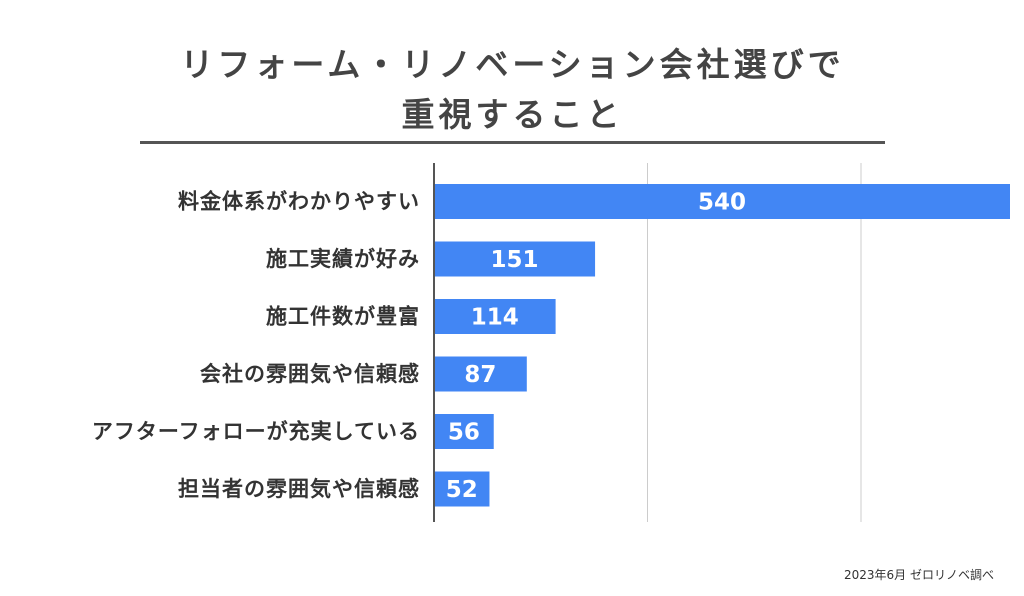 The image size is (1024, 596). Describe the element at coordinates (343, 317) in the screenshot. I see `category-label: 施工件数が豊富` at that location.